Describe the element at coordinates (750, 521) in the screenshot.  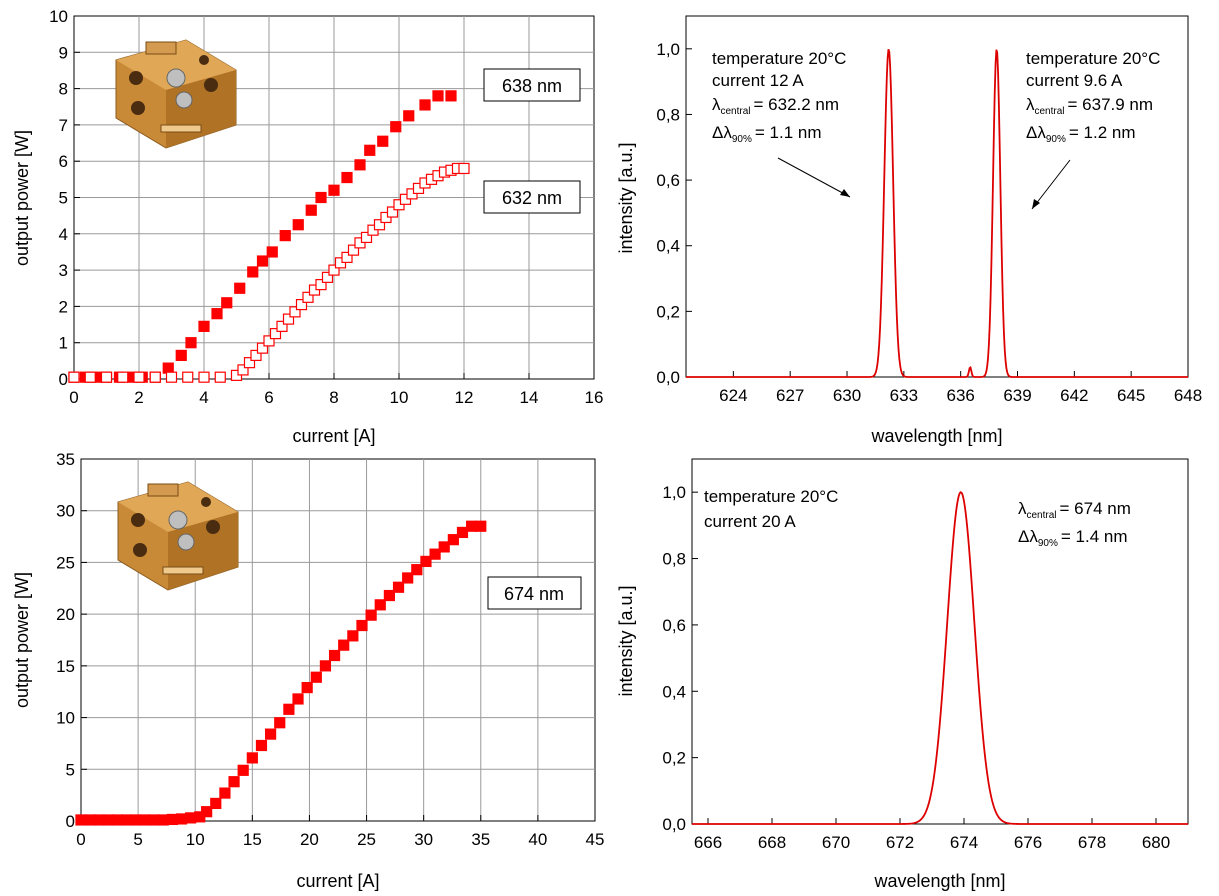
I see `svg-text: current 20 A` at that location.